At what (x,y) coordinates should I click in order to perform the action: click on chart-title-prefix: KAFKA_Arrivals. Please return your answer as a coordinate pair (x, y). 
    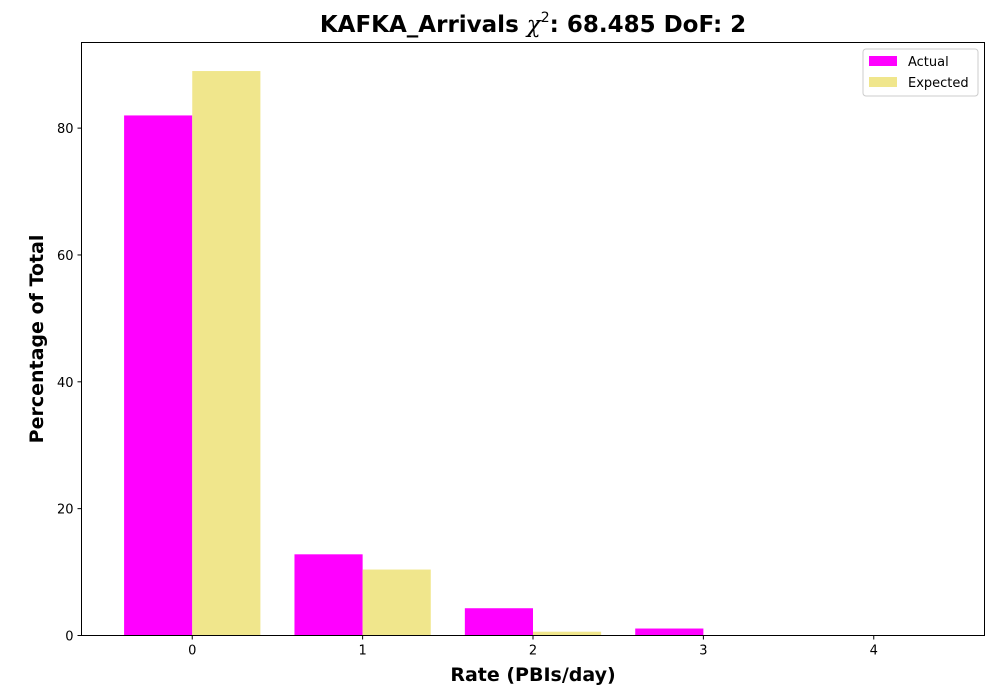
    Looking at the image, I should click on (423, 25).